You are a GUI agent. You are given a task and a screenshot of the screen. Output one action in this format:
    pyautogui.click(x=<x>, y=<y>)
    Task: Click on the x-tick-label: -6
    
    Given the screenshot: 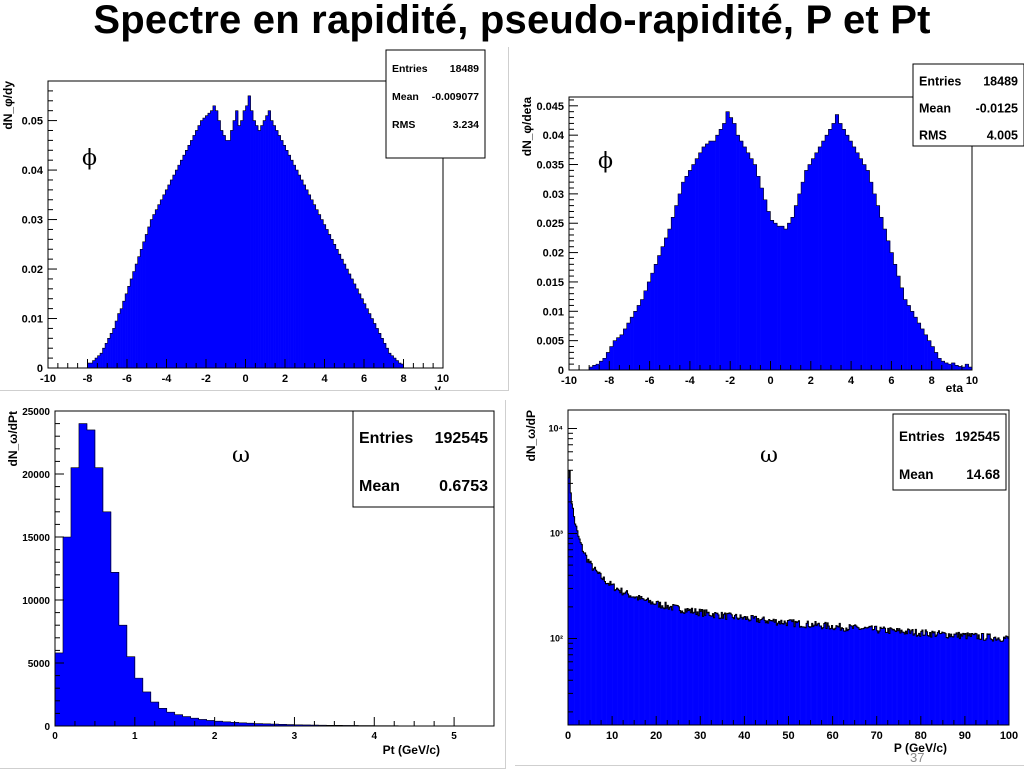 What is the action you would take?
    pyautogui.click(x=127, y=379)
    